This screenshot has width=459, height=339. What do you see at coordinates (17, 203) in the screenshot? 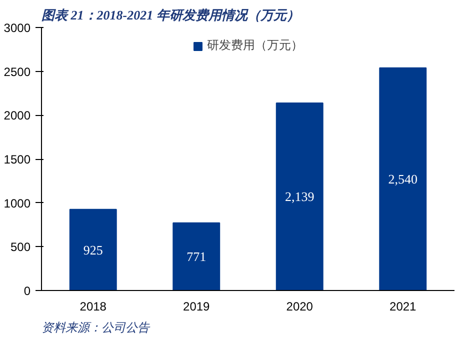
I see `y-tick-label: 1000` at bounding box center [17, 203].